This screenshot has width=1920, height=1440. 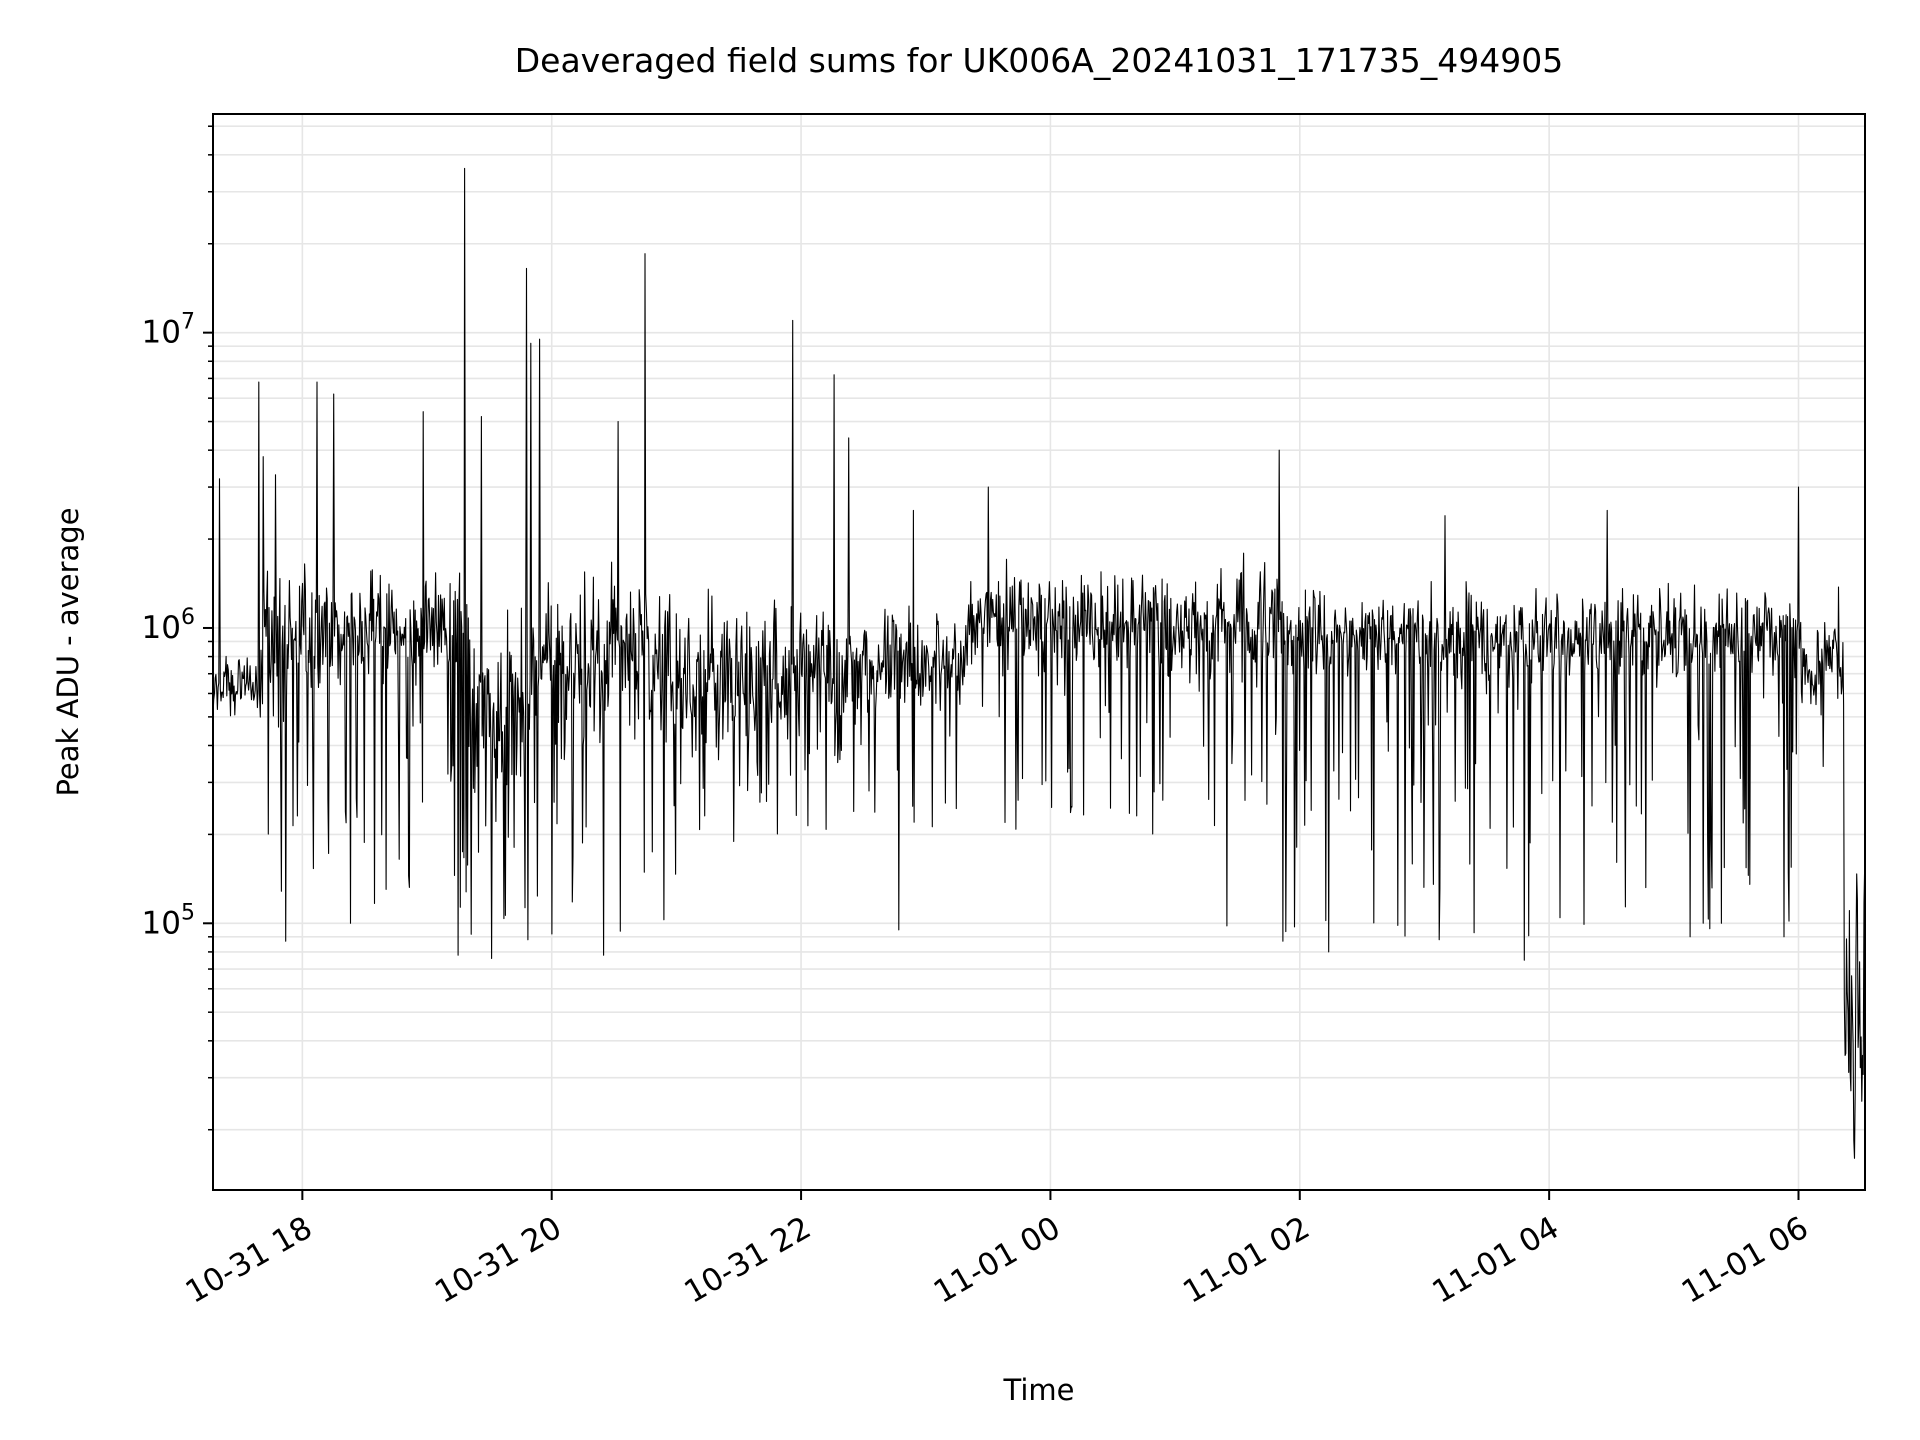 I want to click on y-tick-label: 10⁶, so click(x=168, y=625).